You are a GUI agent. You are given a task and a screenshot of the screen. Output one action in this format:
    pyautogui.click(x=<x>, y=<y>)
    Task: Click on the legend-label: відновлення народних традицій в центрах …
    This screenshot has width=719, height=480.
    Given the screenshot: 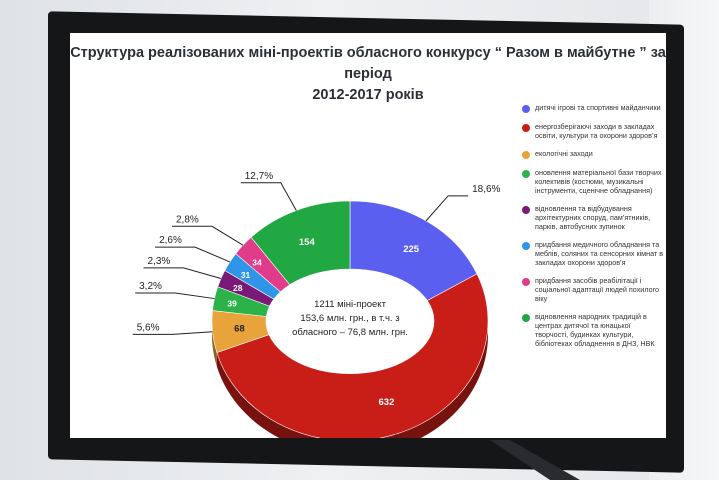 What is the action you would take?
    pyautogui.click(x=595, y=330)
    